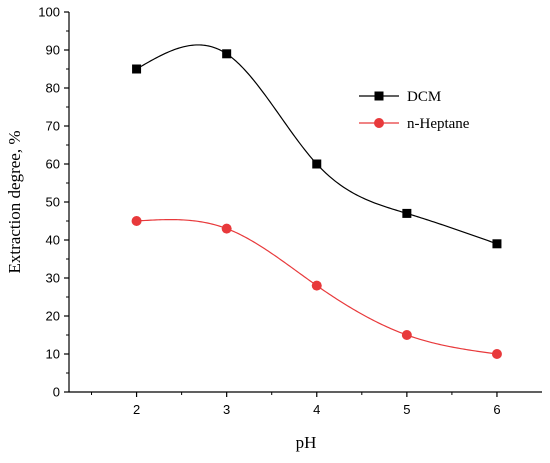 The height and width of the screenshot is (463, 550). I want to click on legend-marker-square, so click(379, 96).